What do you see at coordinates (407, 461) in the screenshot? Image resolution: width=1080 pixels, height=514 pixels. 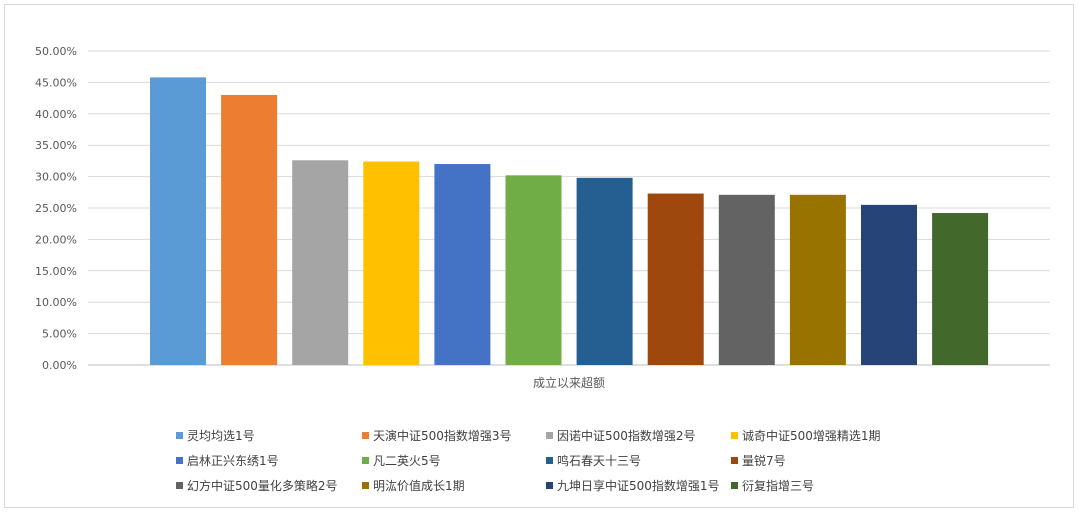 I see `legend-label: 凡二英火5号` at bounding box center [407, 461].